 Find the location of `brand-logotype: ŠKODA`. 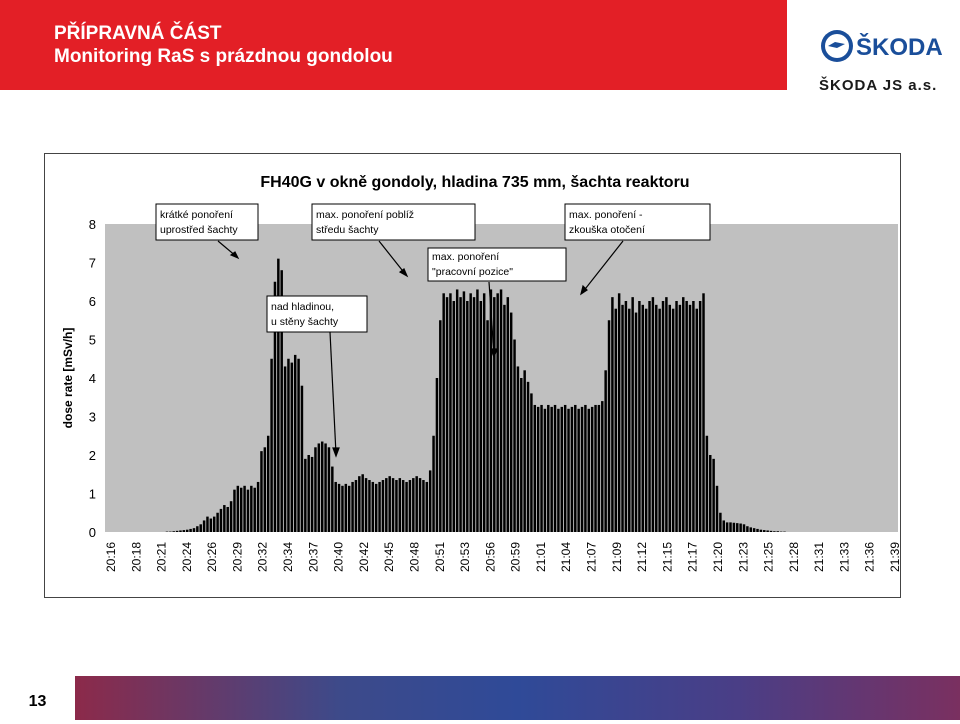

brand-logotype: ŠKODA is located at coordinates (899, 47).